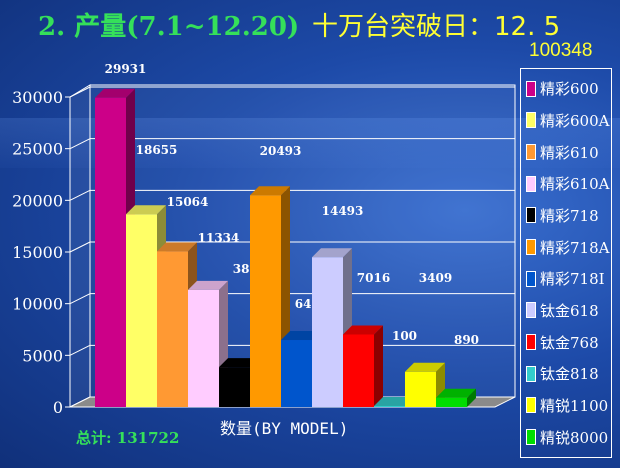  Describe the element at coordinates (575, 120) in the screenshot. I see `legend-label: 精彩600A` at that location.